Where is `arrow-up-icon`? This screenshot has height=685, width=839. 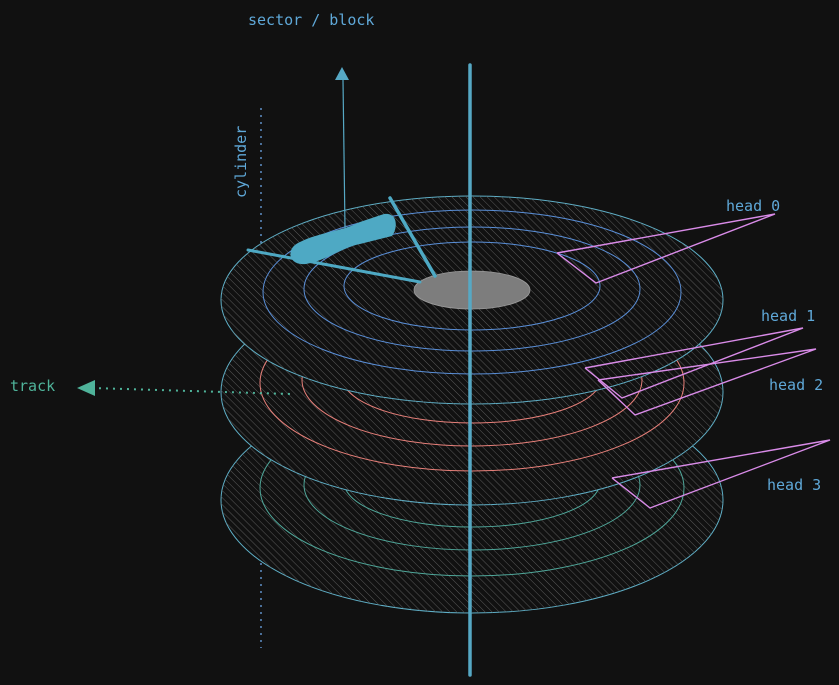 arrow-up-icon is located at coordinates (342, 148).